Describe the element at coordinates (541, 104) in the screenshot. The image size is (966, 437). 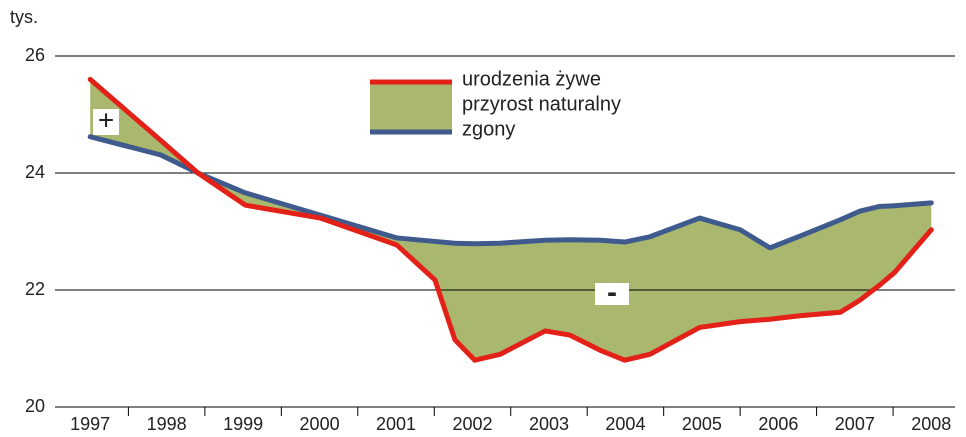
I see `legend-label: przyrost naturalny` at that location.